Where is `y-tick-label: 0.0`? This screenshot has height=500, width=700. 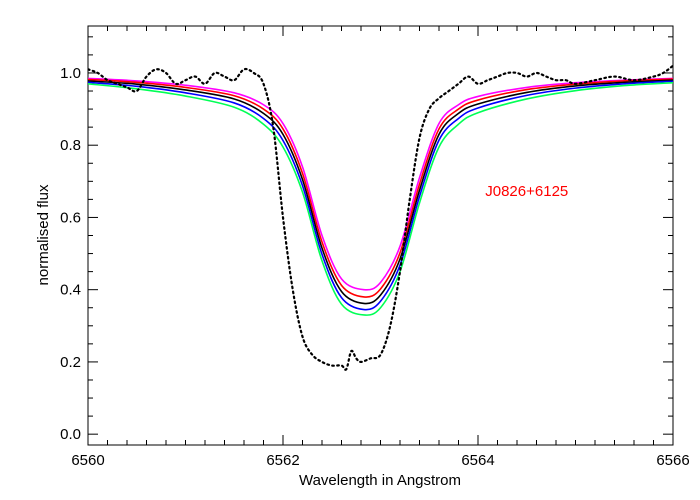 y-tick-label: 0.0 is located at coordinates (70, 434).